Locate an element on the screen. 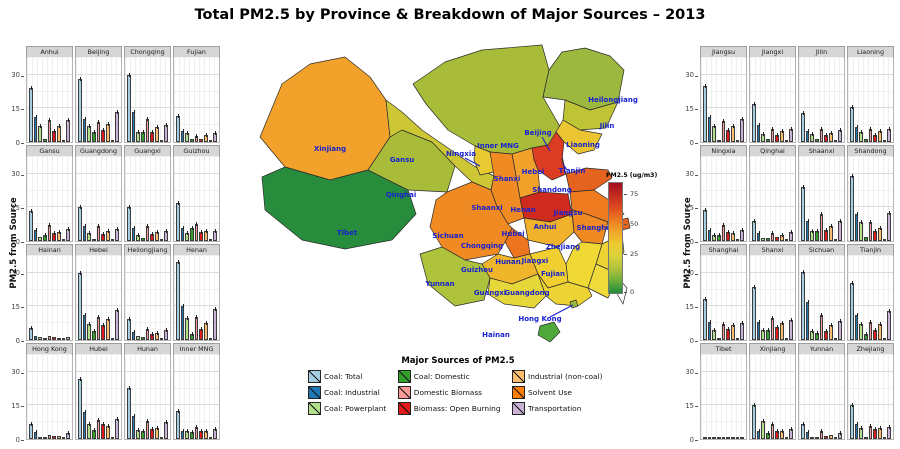  y-tick-label: 30 is located at coordinates (689, 75).